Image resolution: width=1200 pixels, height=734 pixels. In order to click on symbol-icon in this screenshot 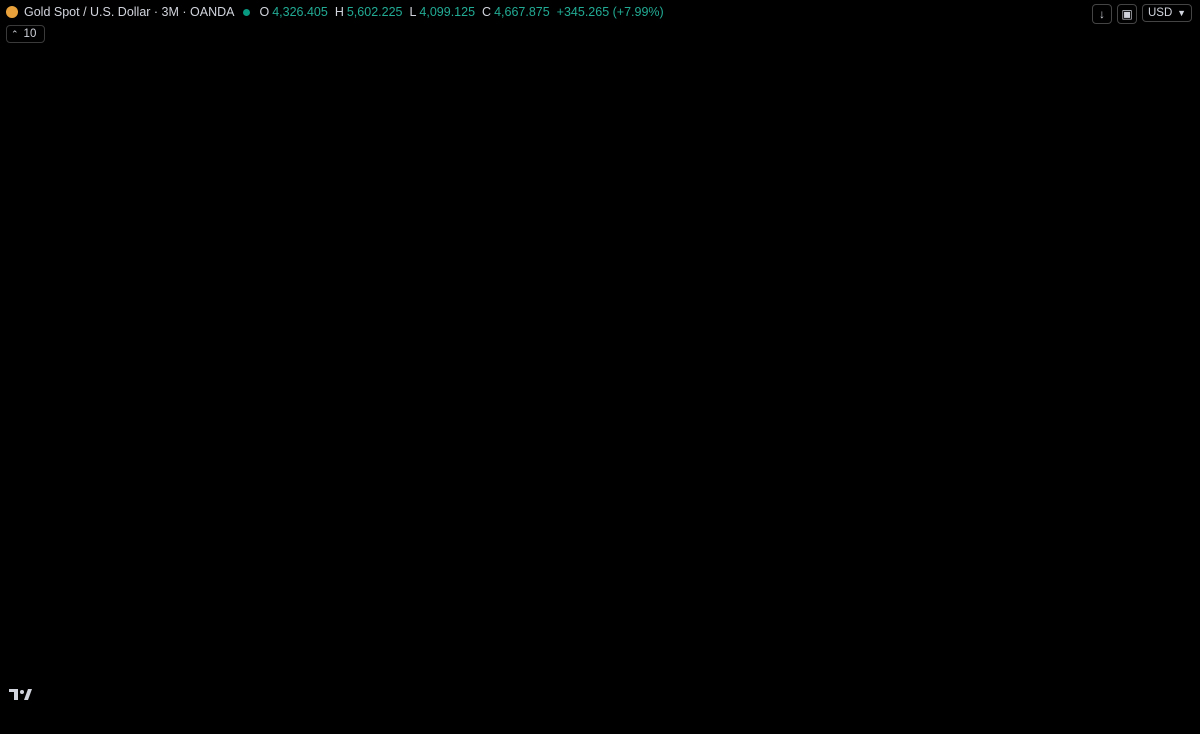, I will do `click(12, 12)`.